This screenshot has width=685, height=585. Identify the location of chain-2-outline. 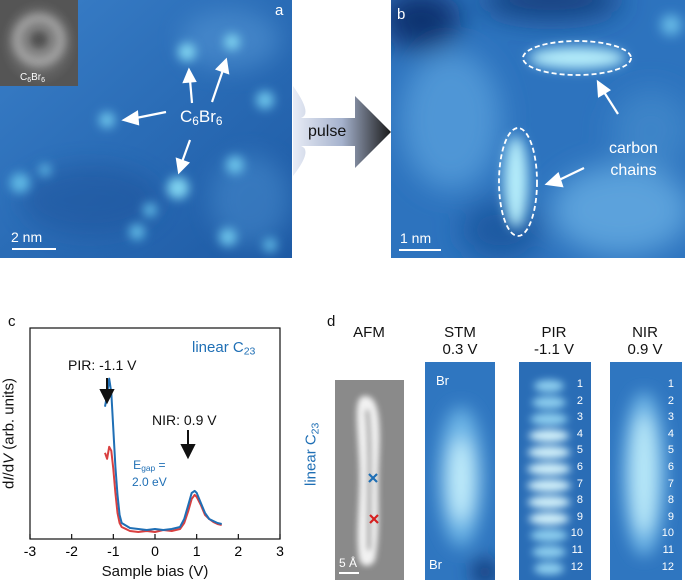
(518, 182).